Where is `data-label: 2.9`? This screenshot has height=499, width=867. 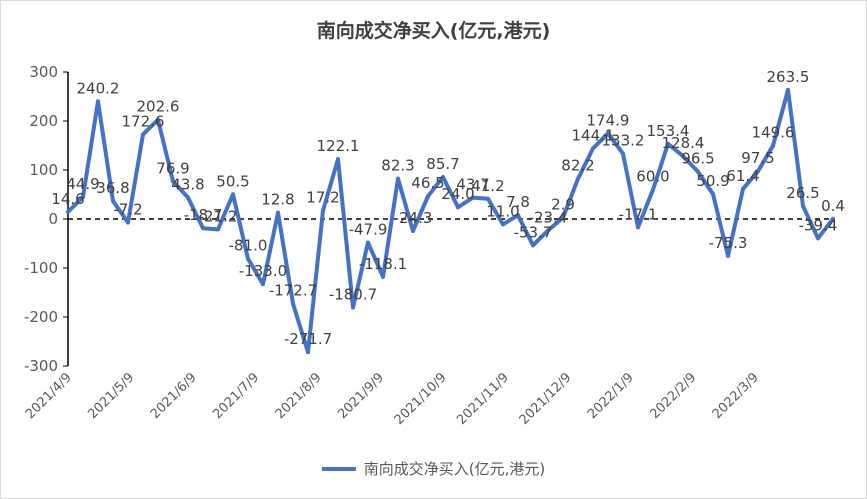
data-label: 2.9 is located at coordinates (563, 205).